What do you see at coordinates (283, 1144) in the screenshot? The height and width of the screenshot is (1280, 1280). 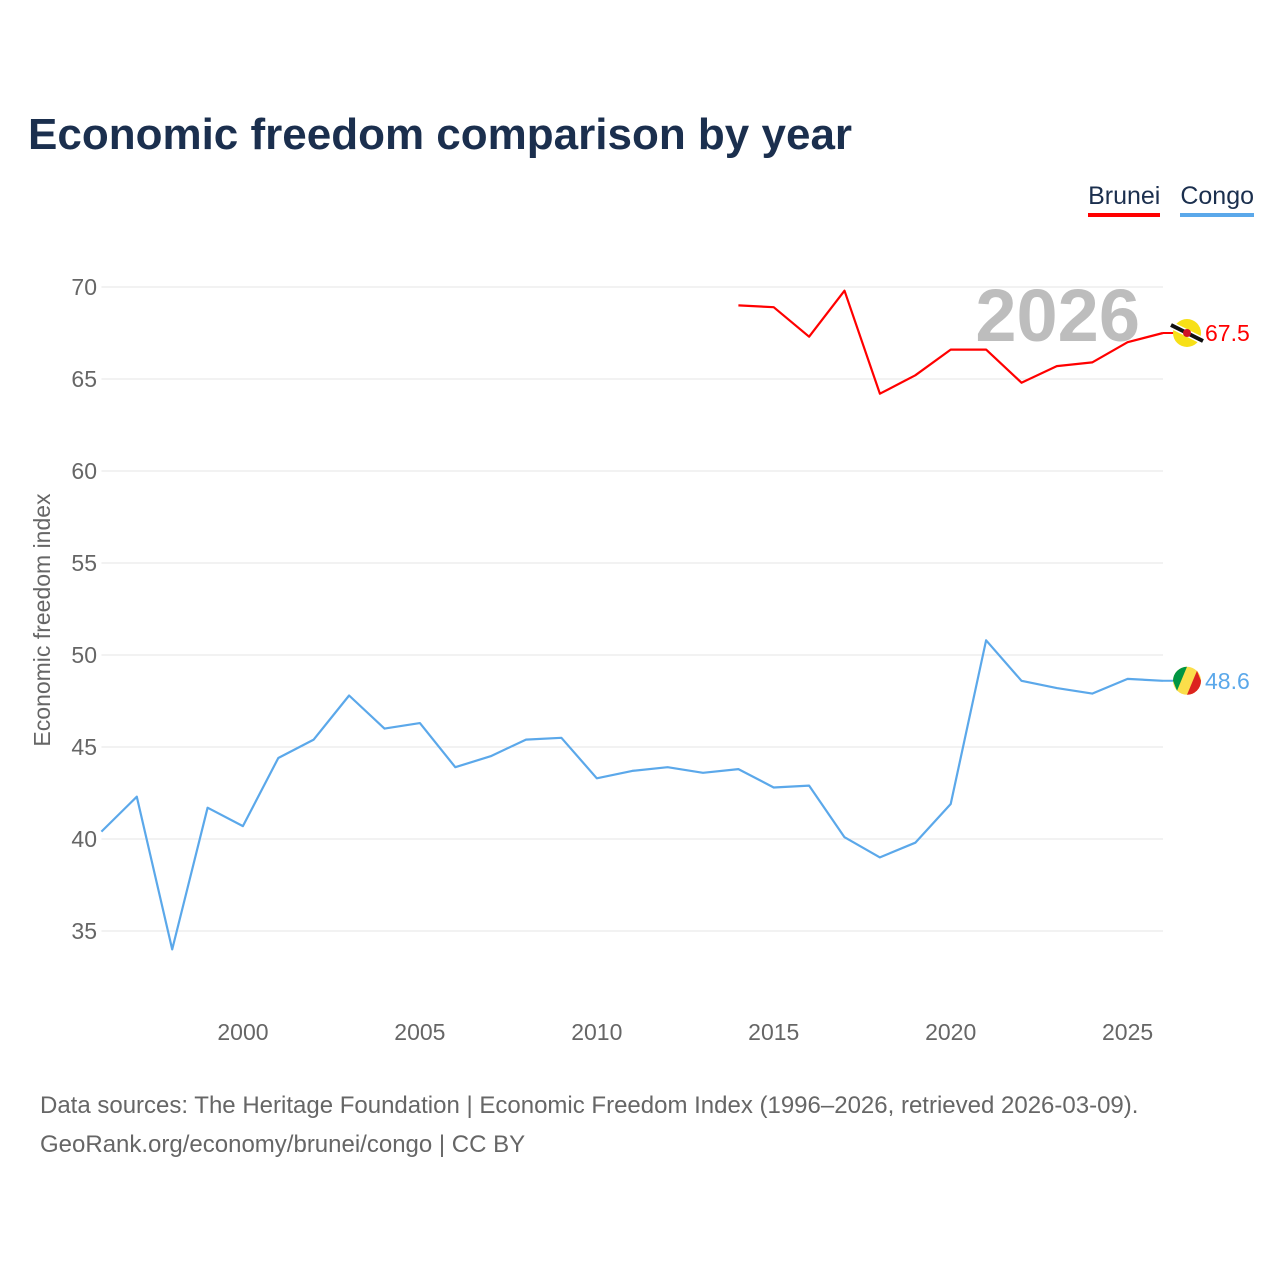 I see `source-line-2: GeoRank.org/economy/brunei/congo | CC BY` at bounding box center [283, 1144].